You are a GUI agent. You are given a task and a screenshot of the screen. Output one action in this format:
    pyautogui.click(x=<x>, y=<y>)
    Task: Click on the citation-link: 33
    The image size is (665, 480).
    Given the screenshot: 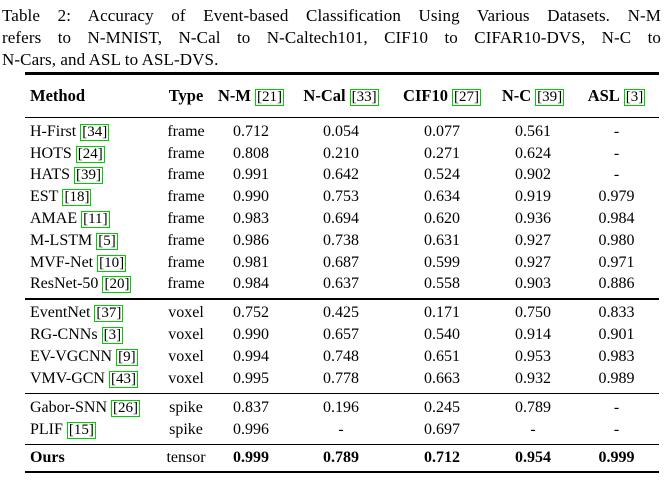 What is the action you would take?
    pyautogui.click(x=364, y=97)
    